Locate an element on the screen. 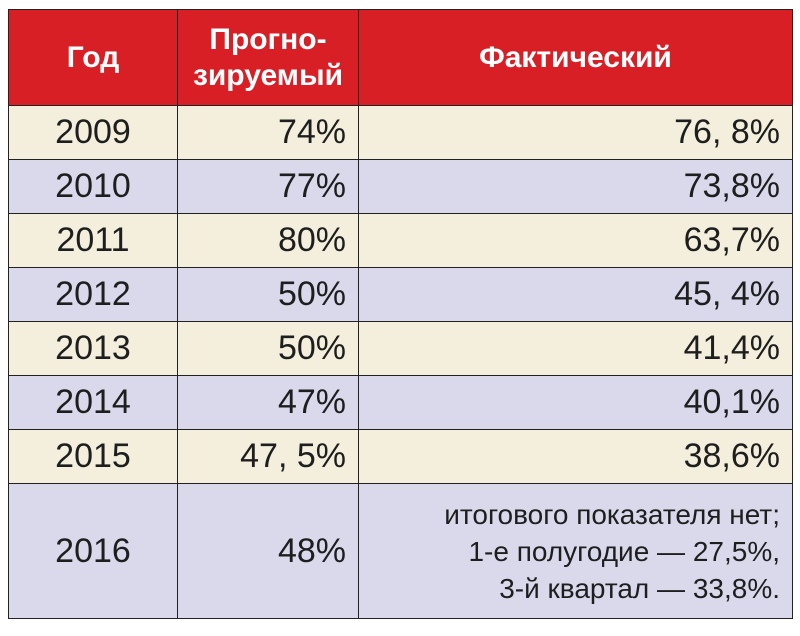  header-forecast-line1: Прогно- is located at coordinates (268, 39).